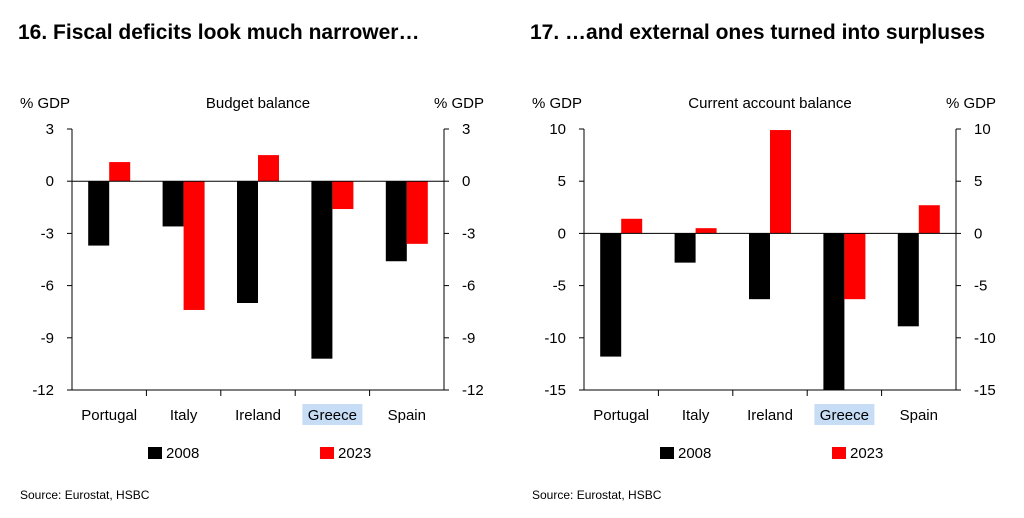  I want to click on y-tick-label-right: -3, so click(468, 233).